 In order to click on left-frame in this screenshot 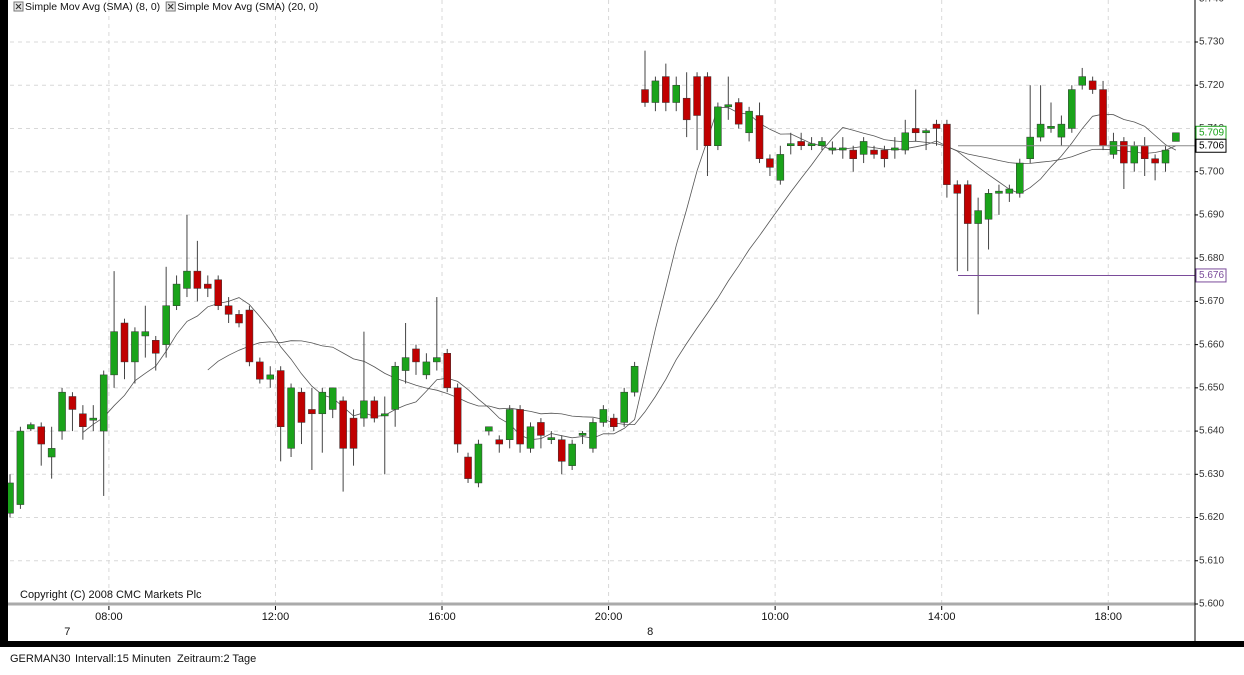, I will do `click(4, 321)`.